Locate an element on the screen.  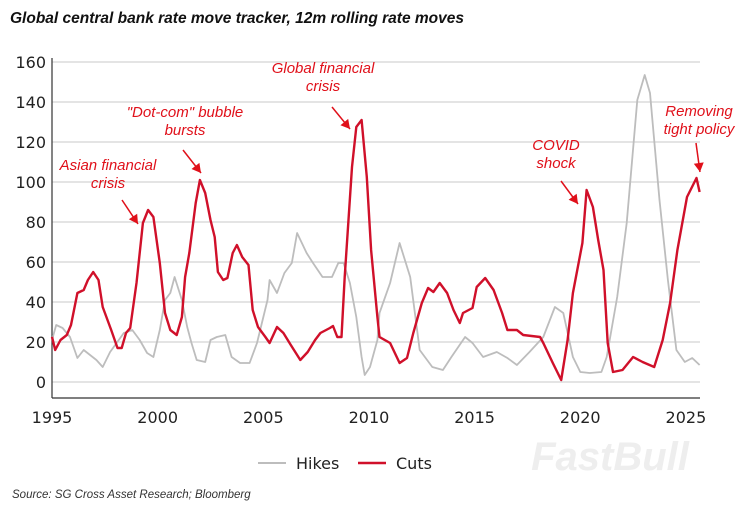
y-tick-label: 160 is located at coordinates (30, 62).